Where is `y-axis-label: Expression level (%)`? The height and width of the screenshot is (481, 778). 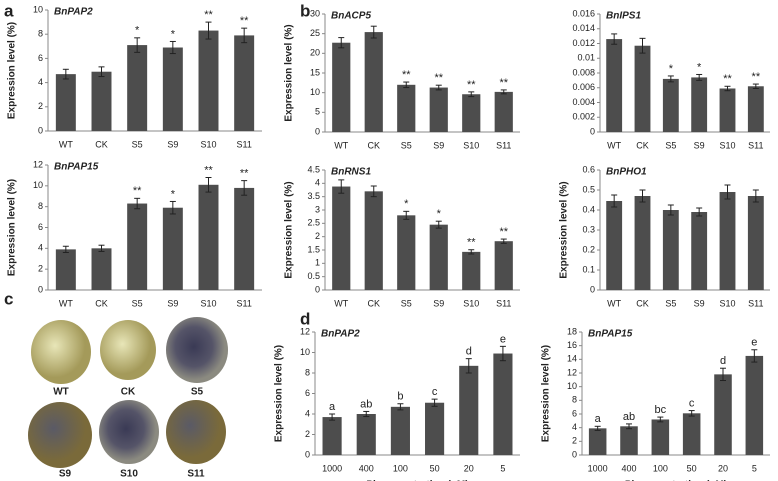 y-axis-label: Expression level (%) is located at coordinates (289, 229).